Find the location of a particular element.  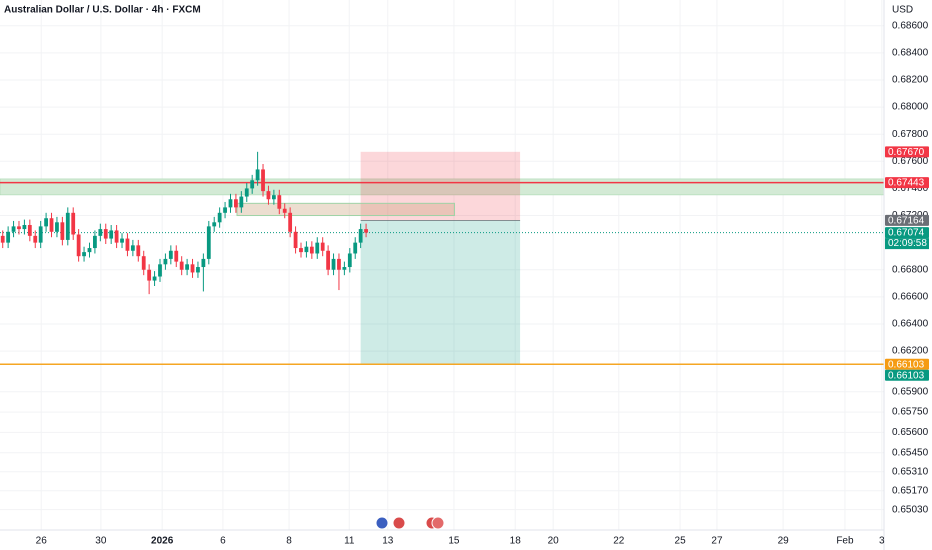

x-tick-label: 11 is located at coordinates (349, 541).